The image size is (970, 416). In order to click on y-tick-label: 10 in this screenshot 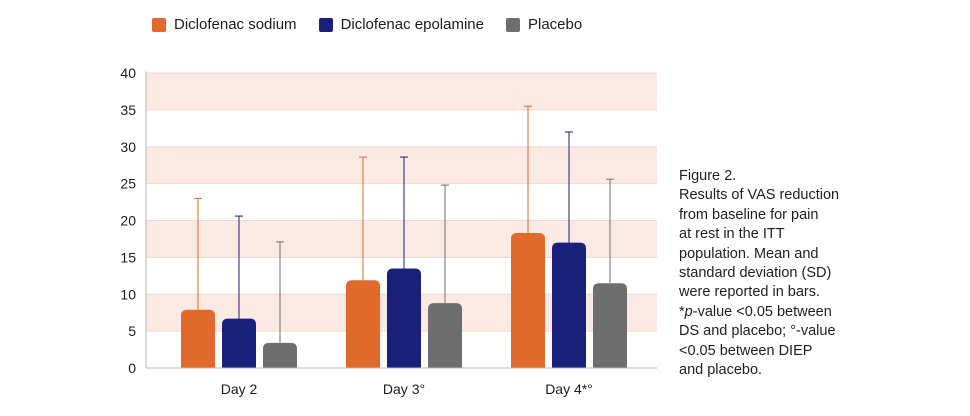, I will do `click(128, 294)`.